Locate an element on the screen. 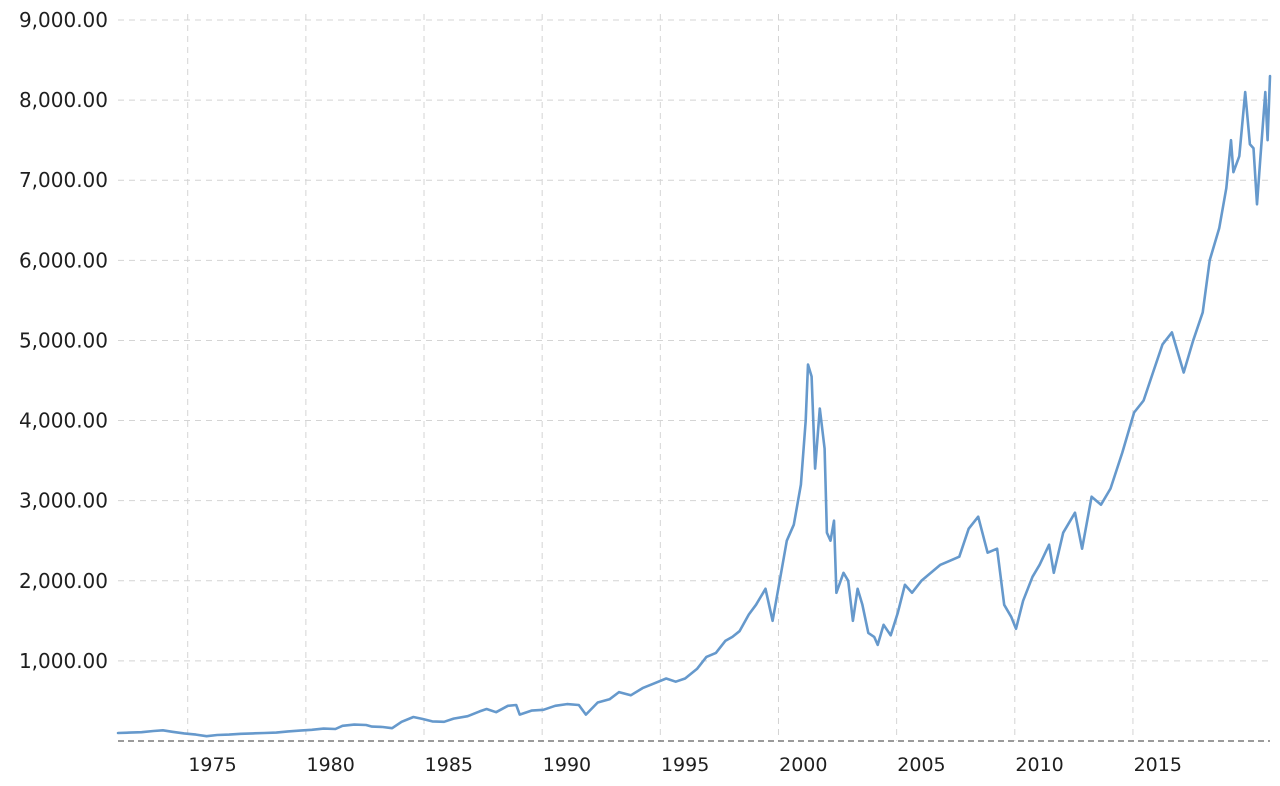 The height and width of the screenshot is (786, 1280). y-tick-label: 2,000.00 is located at coordinates (63, 581).